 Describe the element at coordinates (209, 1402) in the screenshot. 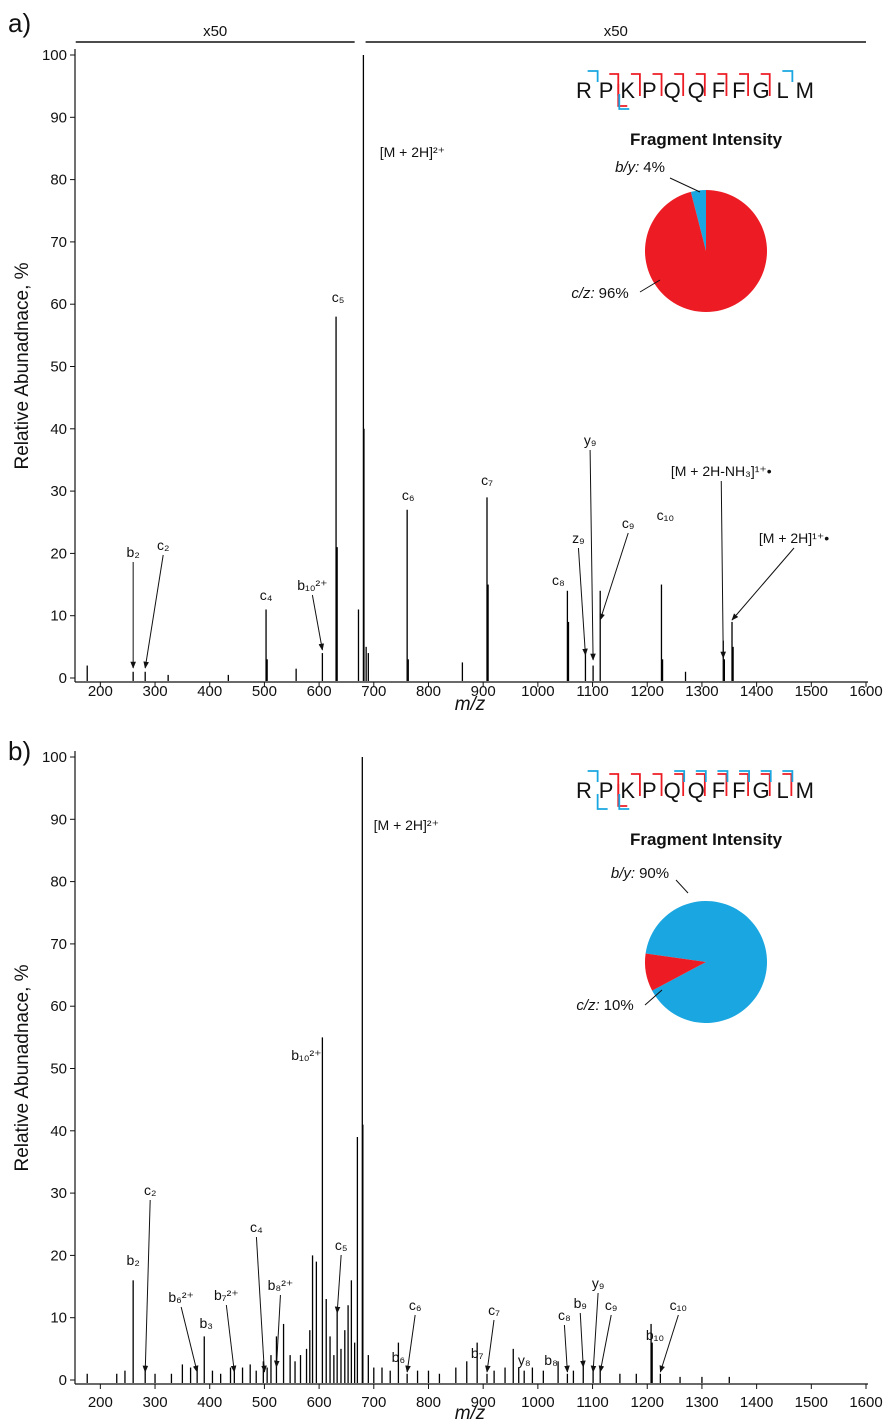

I see `x-tick-label: 400` at that location.